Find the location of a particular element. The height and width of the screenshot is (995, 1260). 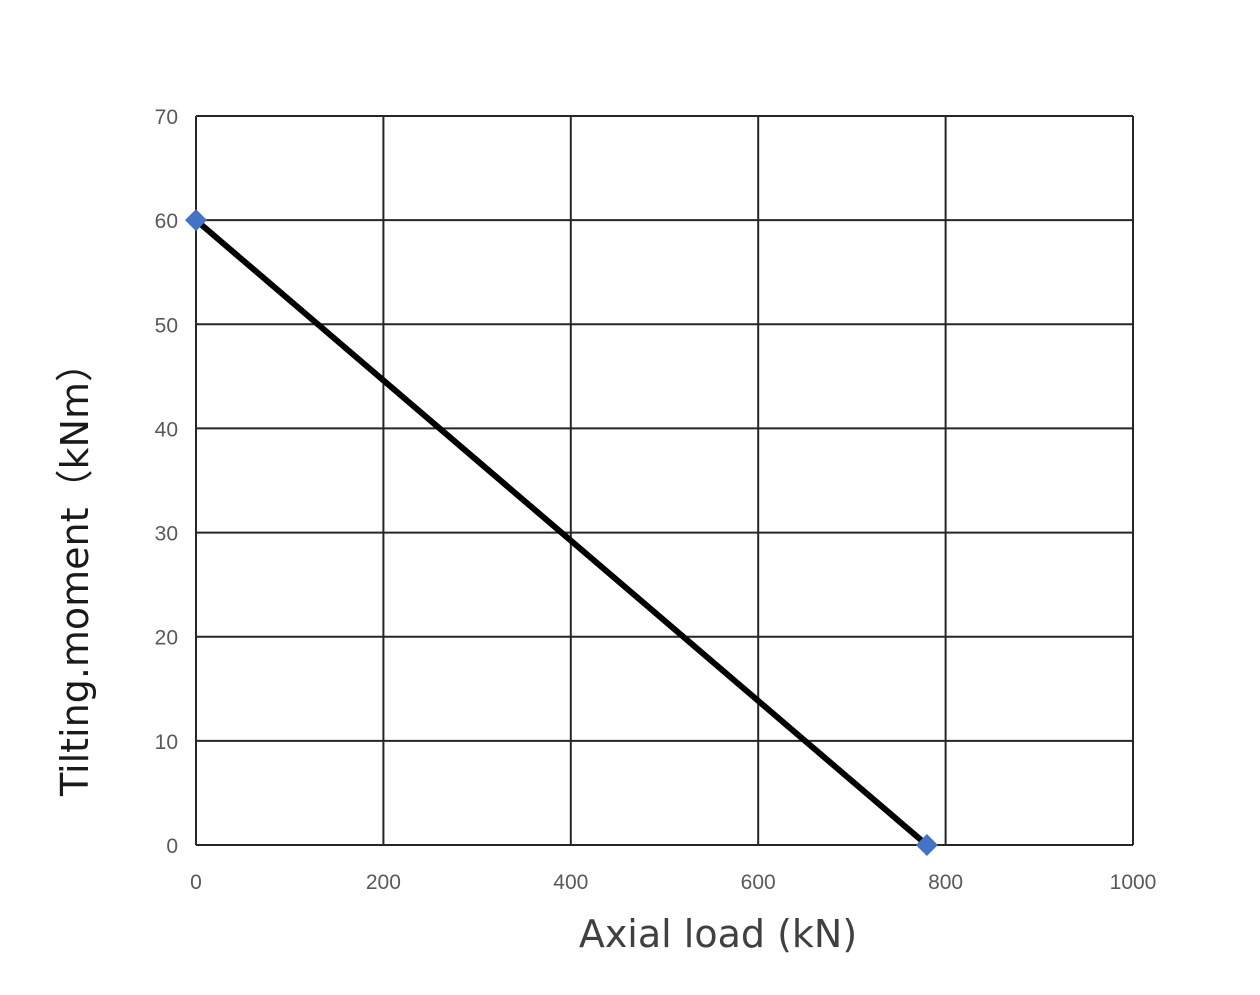

x-tick-label: 800 is located at coordinates (945, 882).